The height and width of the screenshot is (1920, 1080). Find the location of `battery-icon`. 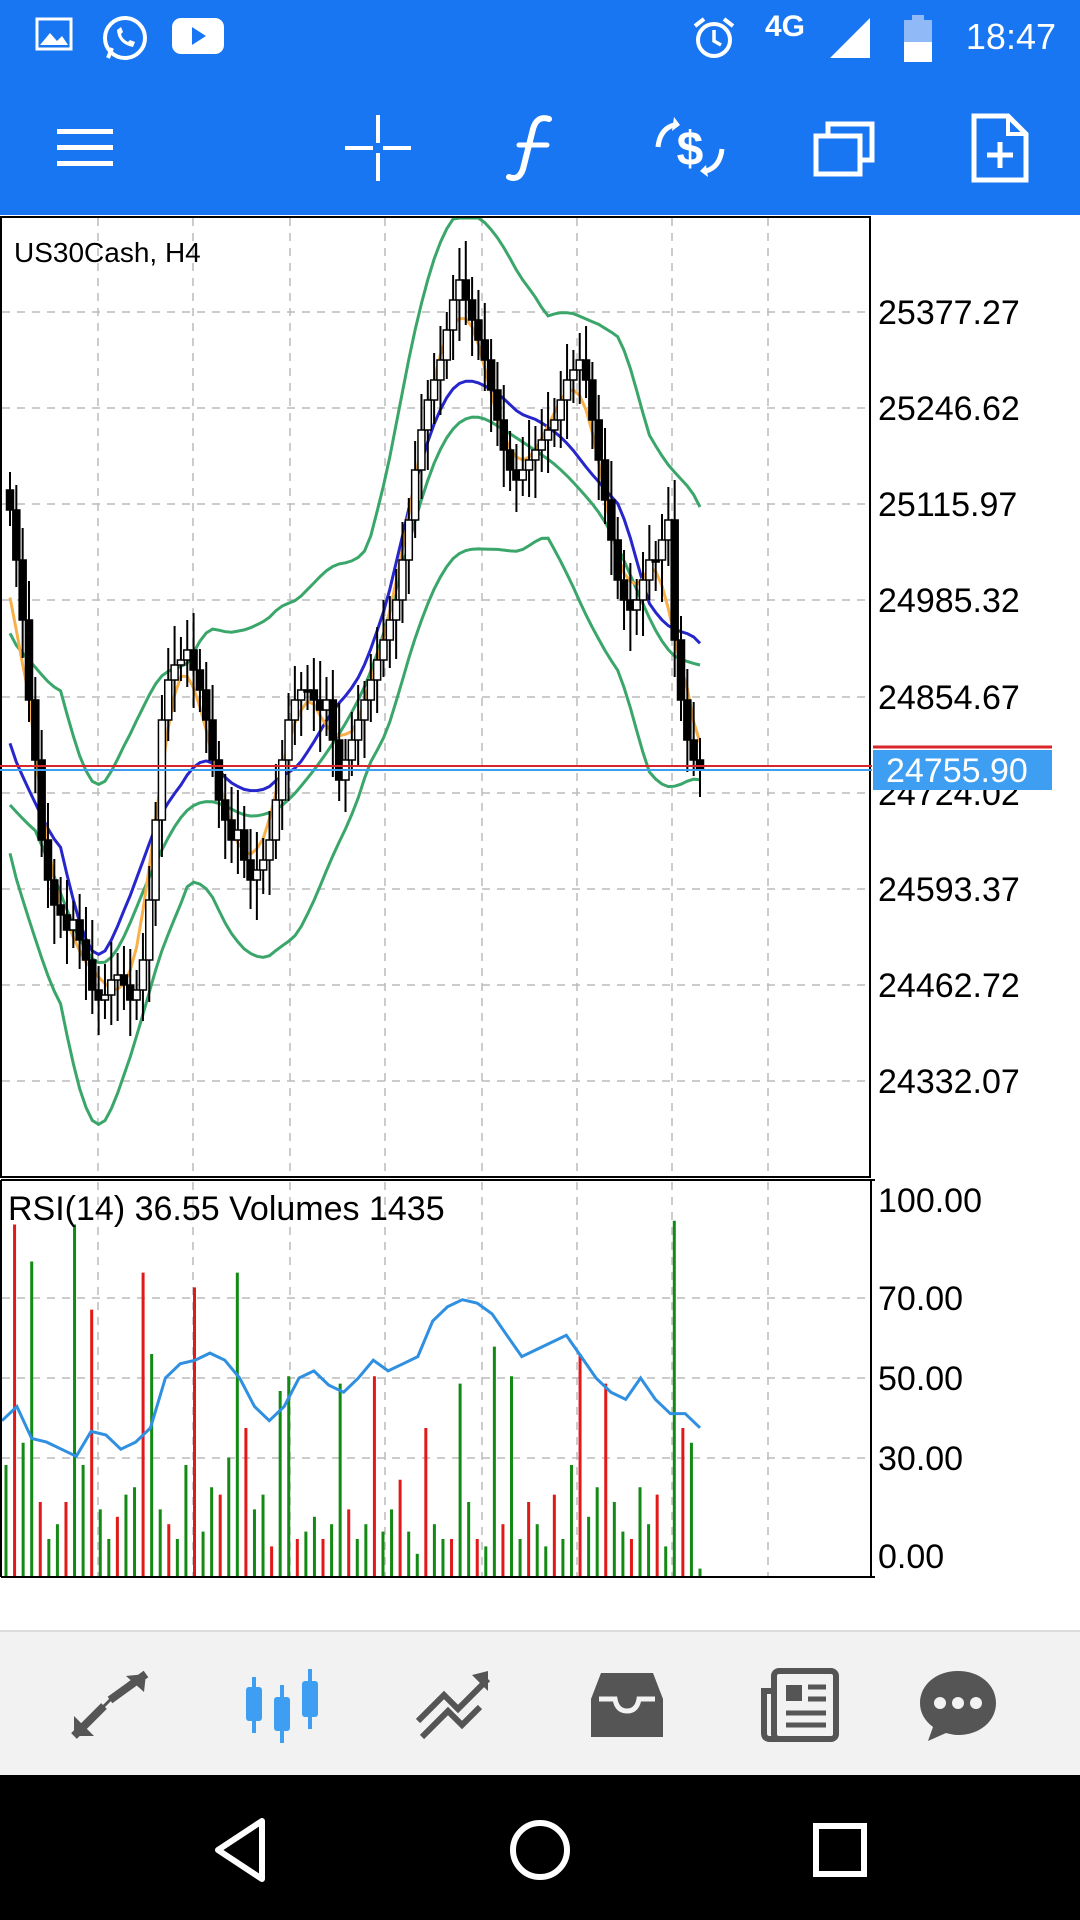

battery-icon is located at coordinates (918, 41).